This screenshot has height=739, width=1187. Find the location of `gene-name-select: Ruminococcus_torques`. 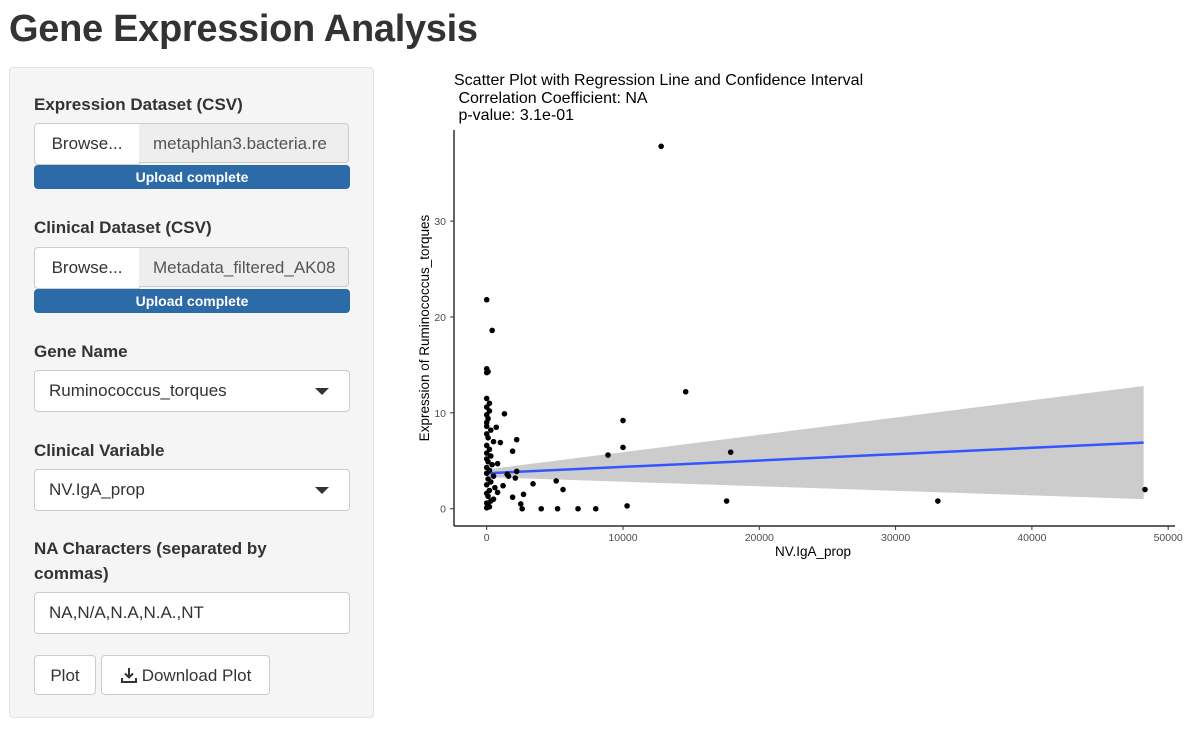

gene-name-select: Ruminococcus_torques is located at coordinates (192, 391).